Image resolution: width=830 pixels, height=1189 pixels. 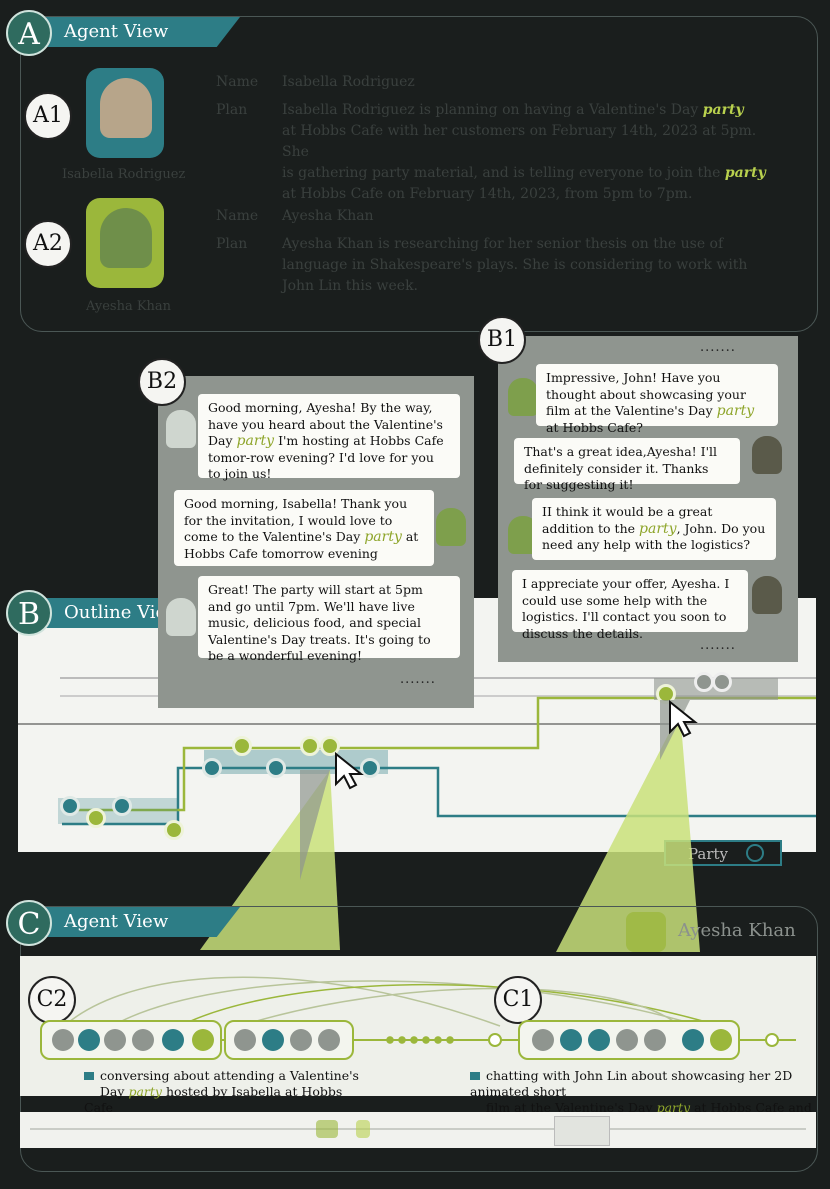 What do you see at coordinates (745, 173) in the screenshot?
I see `a1-plan-keyword-2: party` at bounding box center [745, 173].